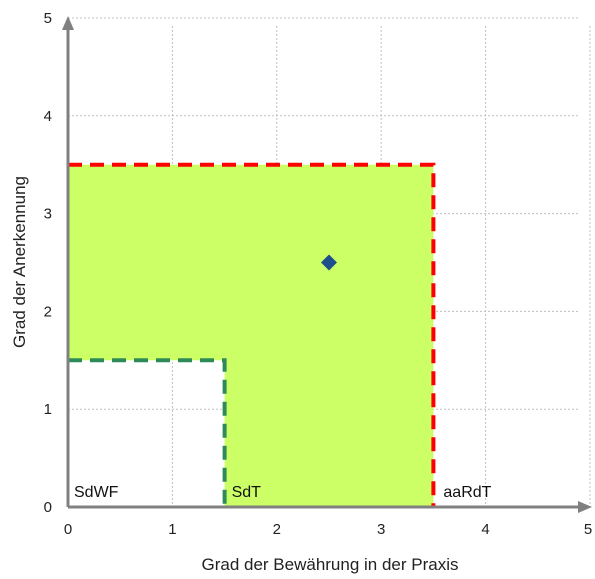 This screenshot has height=579, width=595. Describe the element at coordinates (247, 492) in the screenshot. I see `region-label-sdt: SdT` at that location.